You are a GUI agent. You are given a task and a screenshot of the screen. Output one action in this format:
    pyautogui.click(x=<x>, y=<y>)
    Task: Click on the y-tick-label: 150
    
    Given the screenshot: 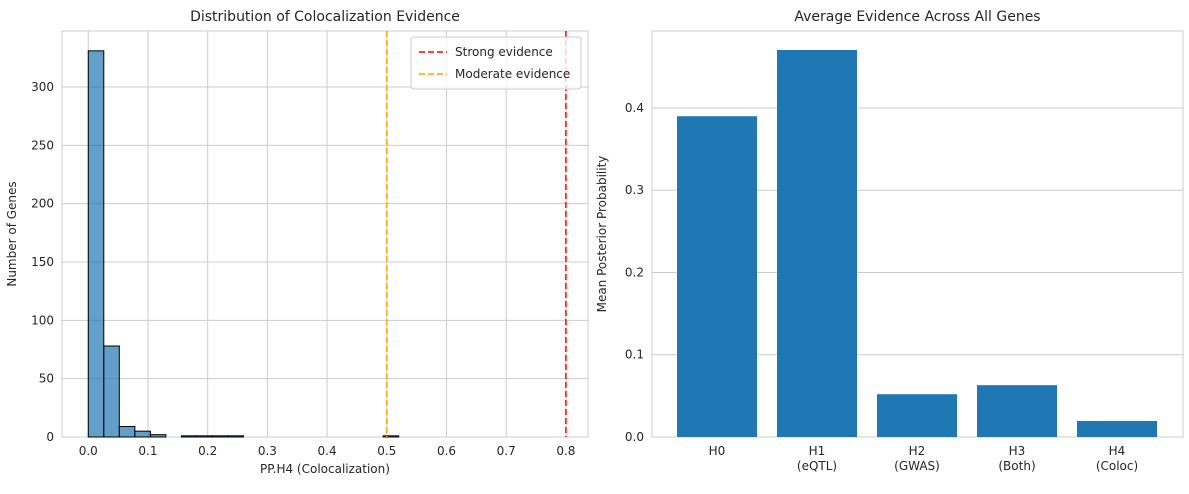 What is the action you would take?
    pyautogui.click(x=42, y=262)
    